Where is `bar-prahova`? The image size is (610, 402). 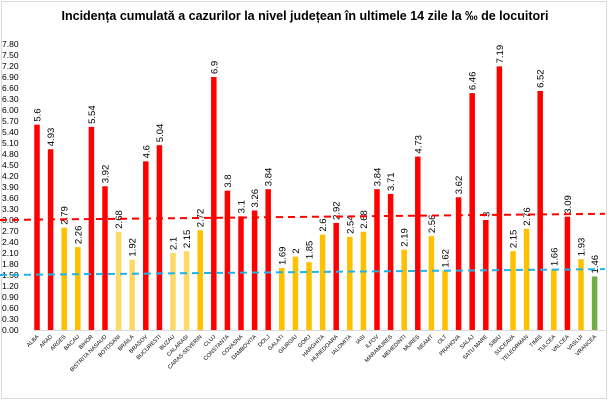 bar-prahova is located at coordinates (458, 263).